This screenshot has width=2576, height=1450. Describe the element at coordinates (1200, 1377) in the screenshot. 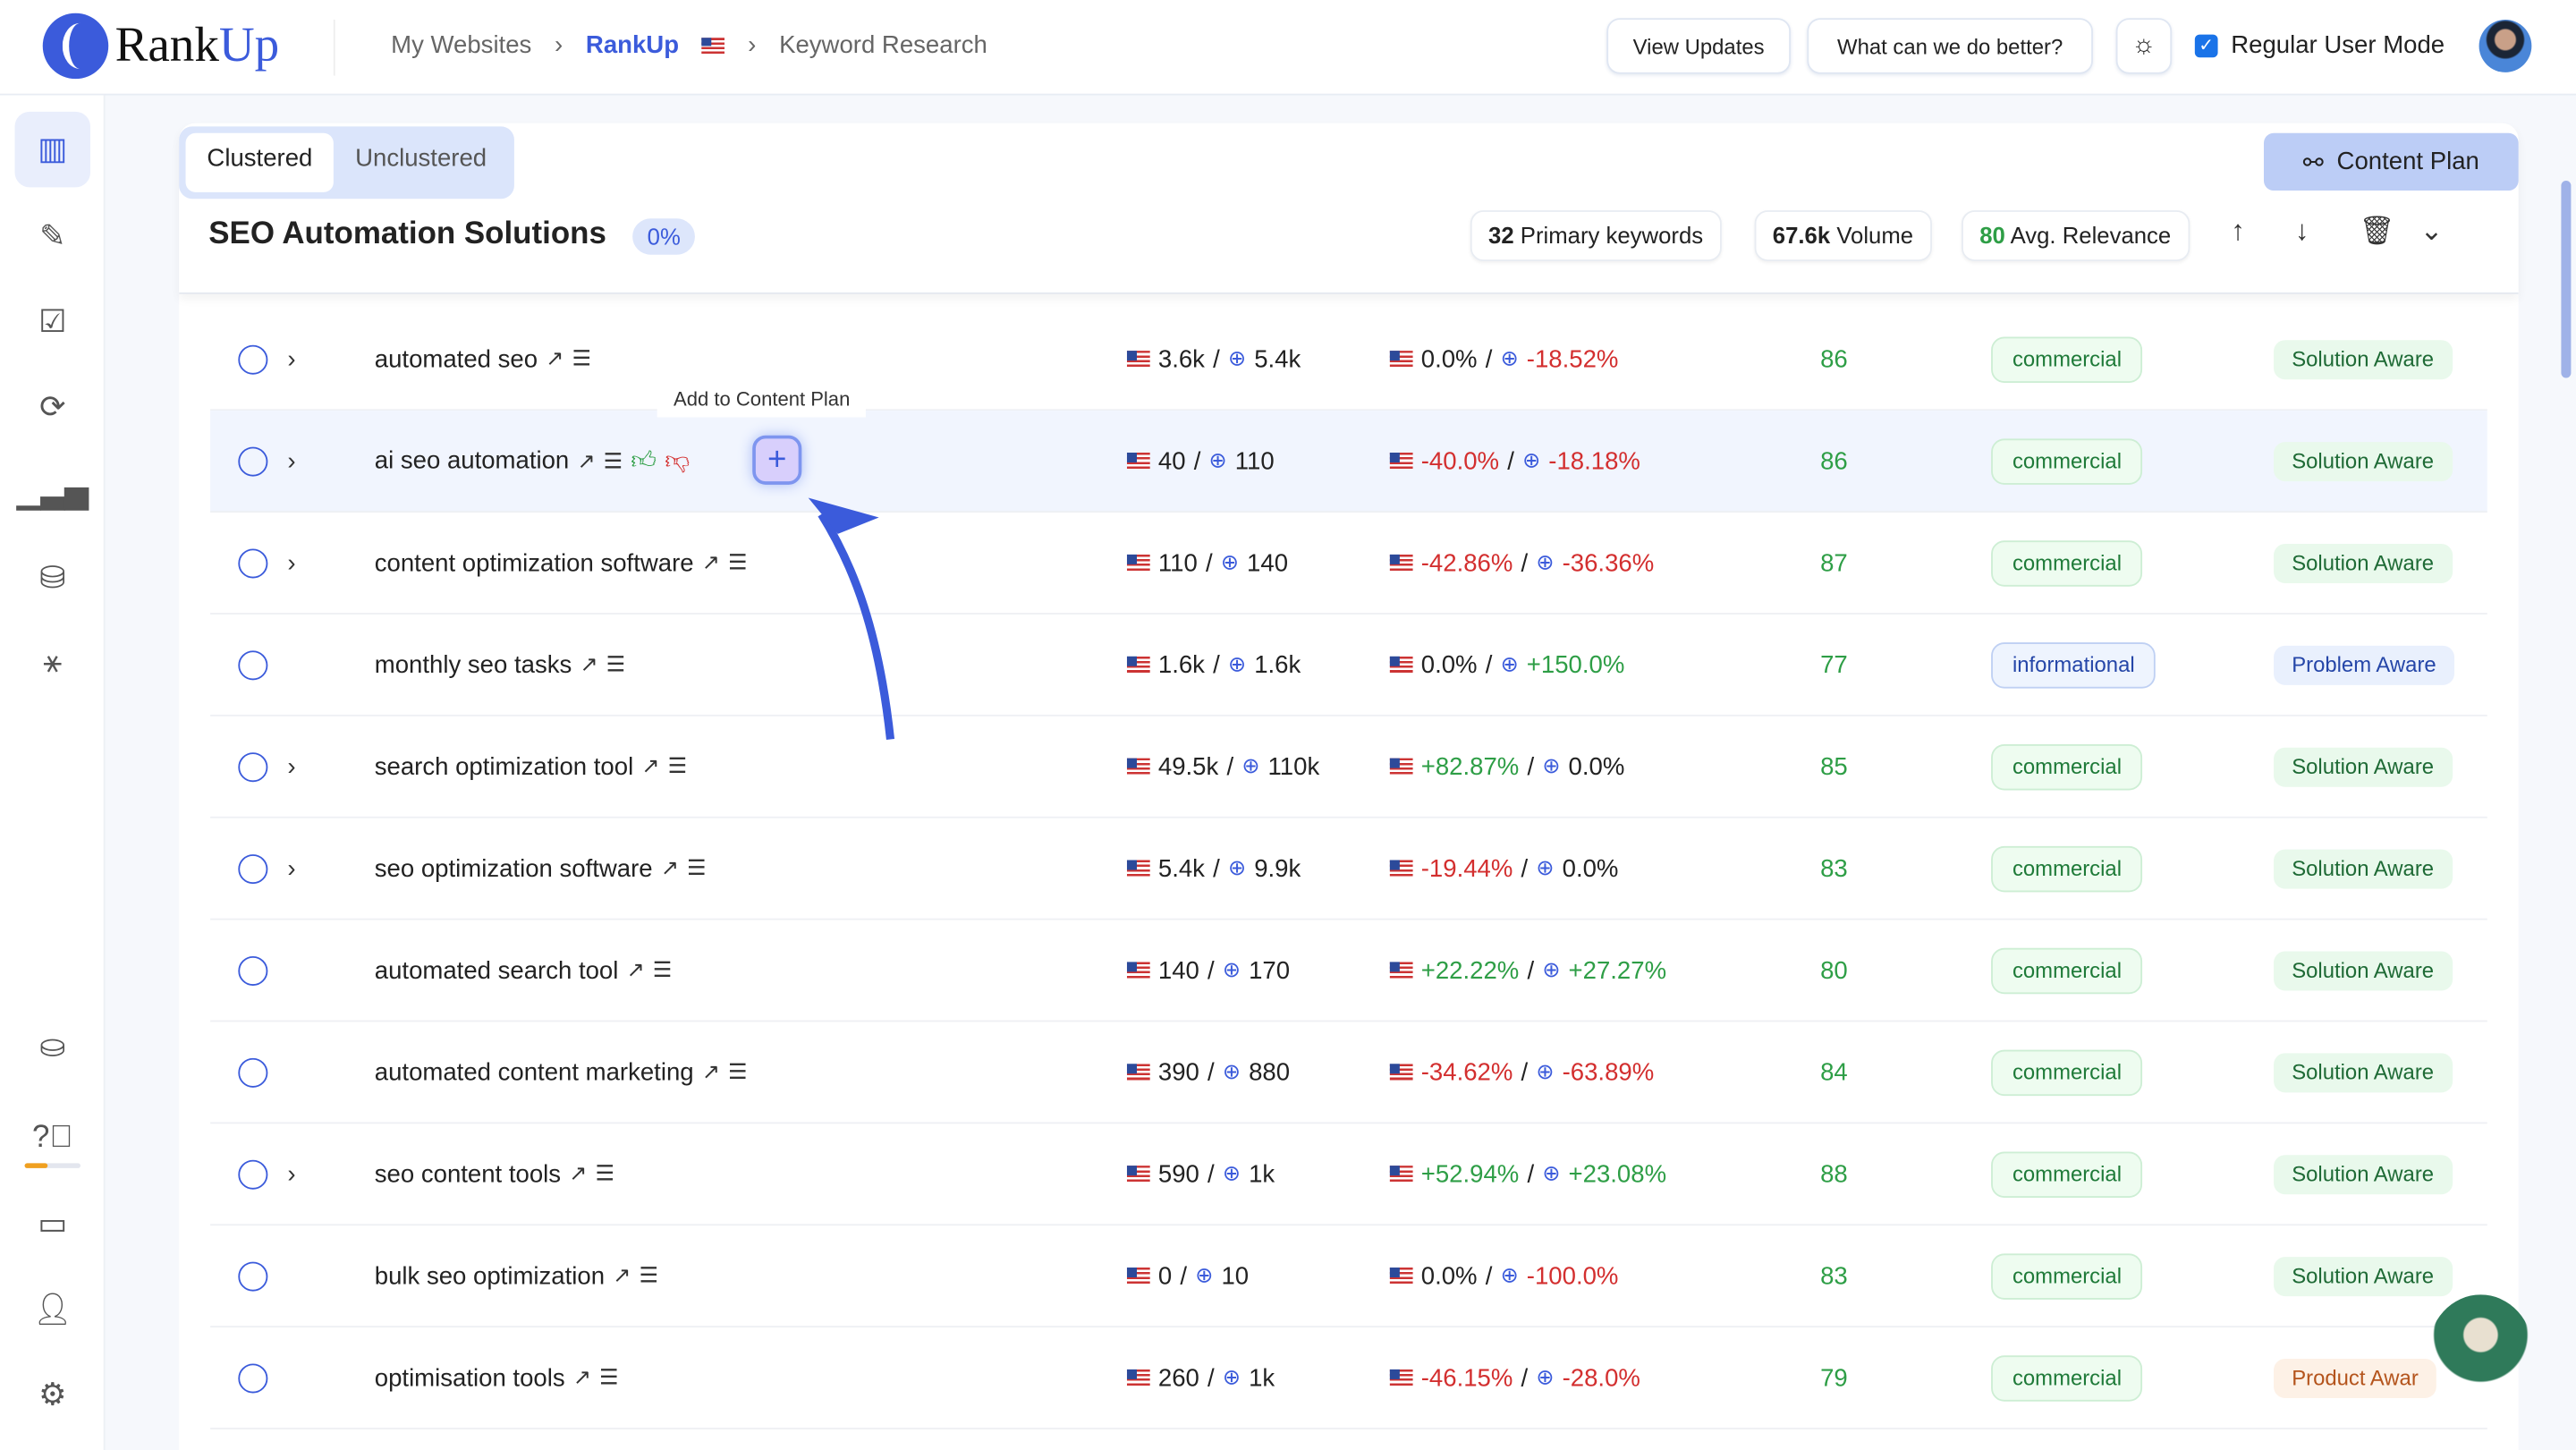

I see `search-volume: 260 / ⊕ 1k` at that location.